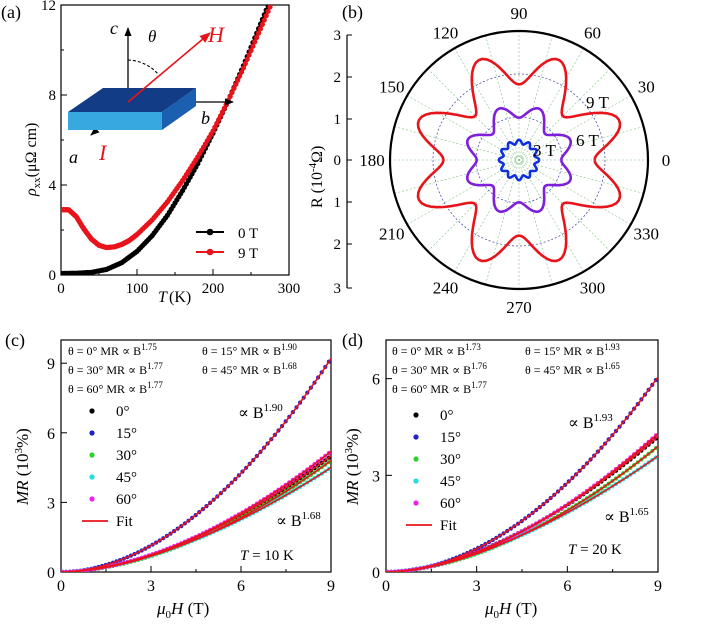 Image resolution: width=704 pixels, height=625 pixels. What do you see at coordinates (372, 160) in the screenshot?
I see `b-angle-label: 180` at bounding box center [372, 160].